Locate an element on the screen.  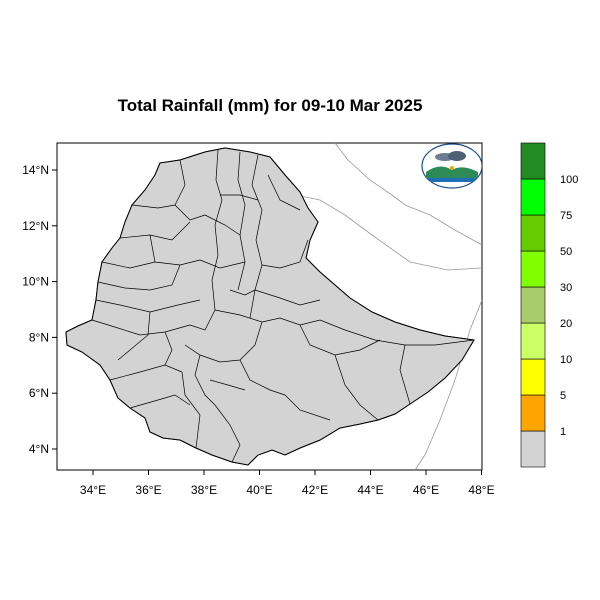
legend-label: 50 is located at coordinates (566, 252).